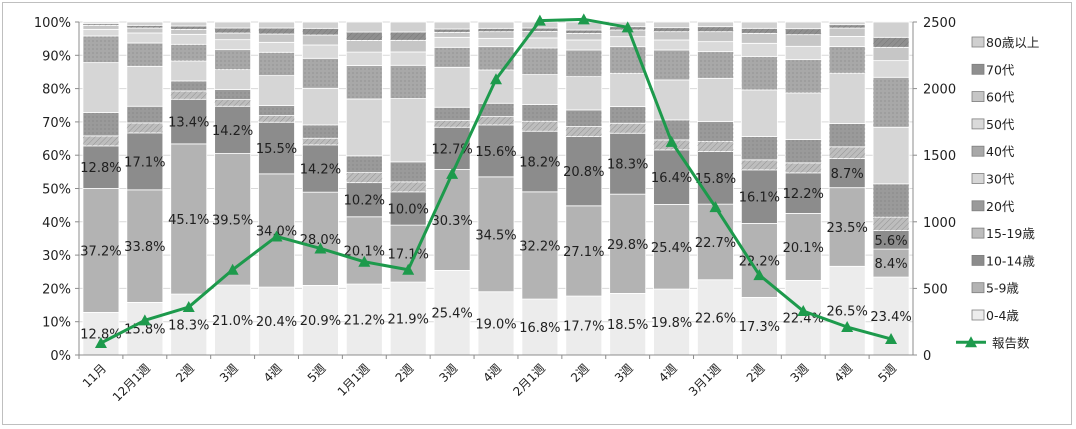 This screenshot has width=1076, height=429. I want to click on data-label: 15.8%, so click(715, 179).